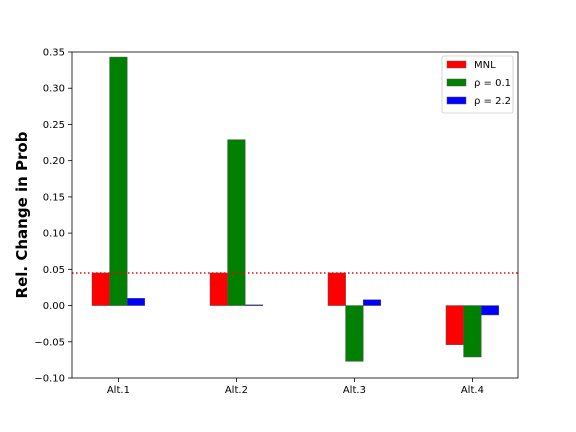 Image resolution: width=576 pixels, height=432 pixels. I want to click on y-axis-label: Rel. Change in Prob, so click(22, 214).